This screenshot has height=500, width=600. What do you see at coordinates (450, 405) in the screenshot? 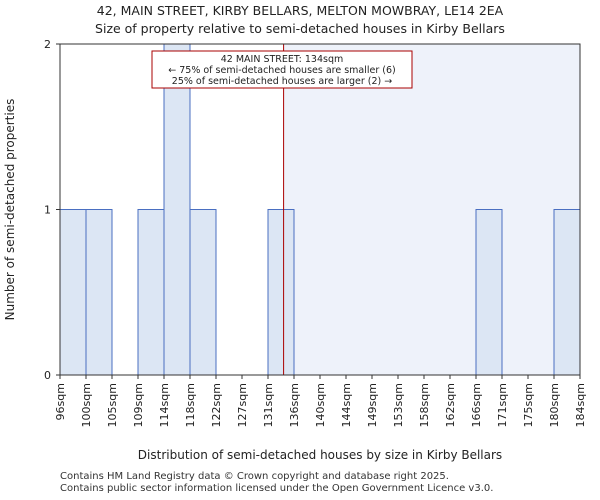
I see `x-tick-label: 162sqm` at bounding box center [450, 405].